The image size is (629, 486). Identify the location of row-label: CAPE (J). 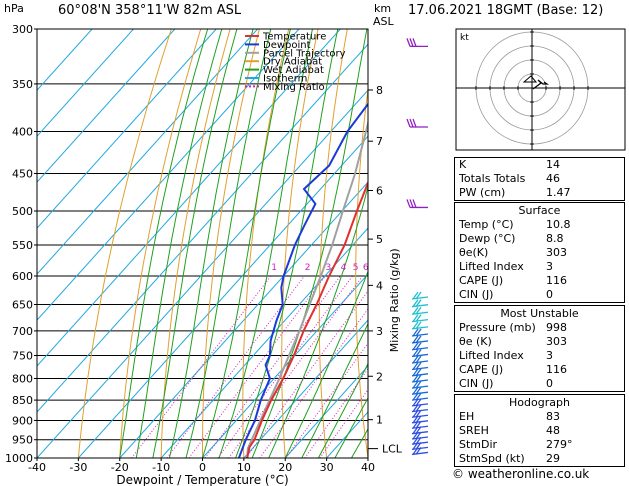
(481, 280).